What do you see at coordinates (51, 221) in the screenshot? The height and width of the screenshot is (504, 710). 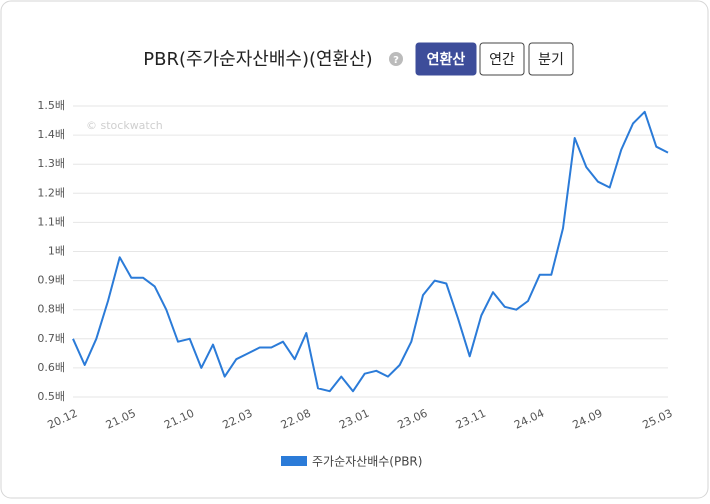 I see `y-tick-label: 1.1배` at bounding box center [51, 221].